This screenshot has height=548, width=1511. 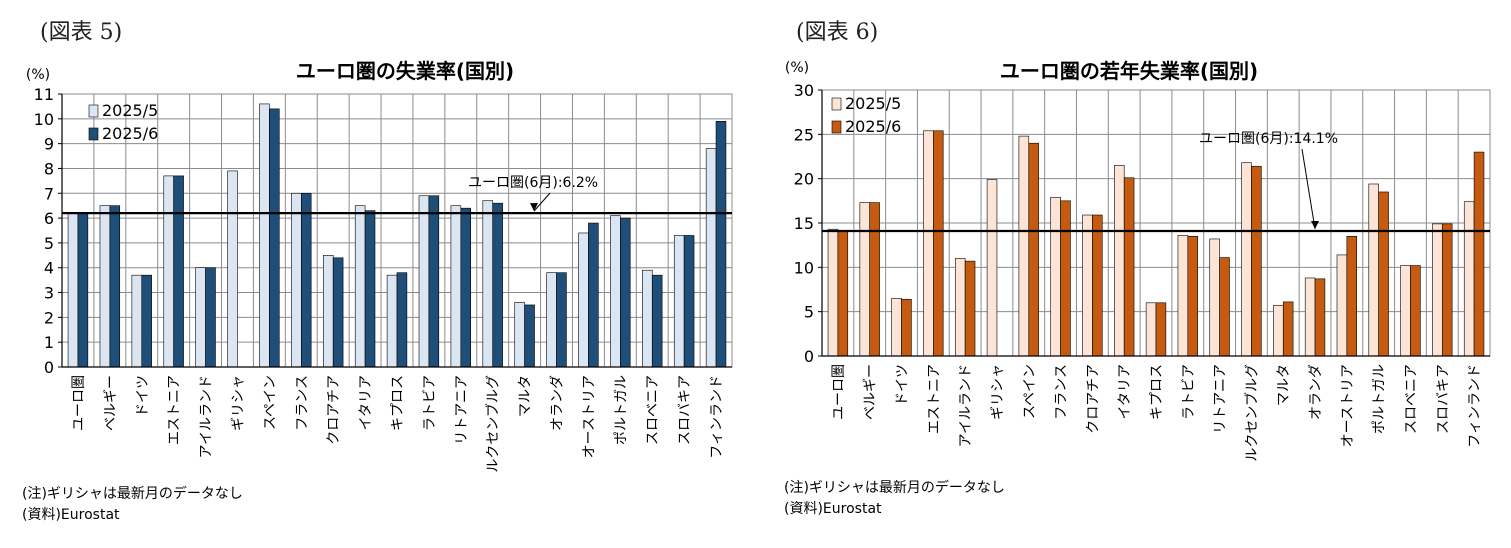 I want to click on y-tick-label: 15, so click(x=804, y=223).